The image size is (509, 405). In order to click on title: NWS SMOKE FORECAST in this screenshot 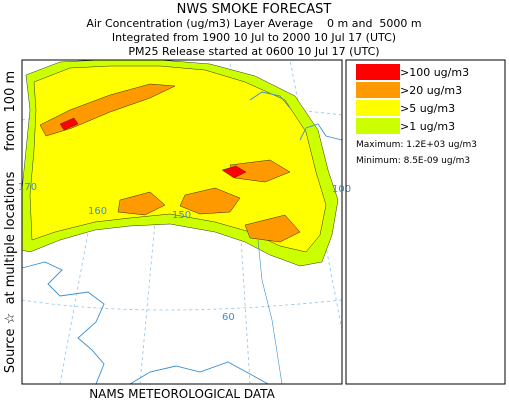, I will do `click(254, 9)`.